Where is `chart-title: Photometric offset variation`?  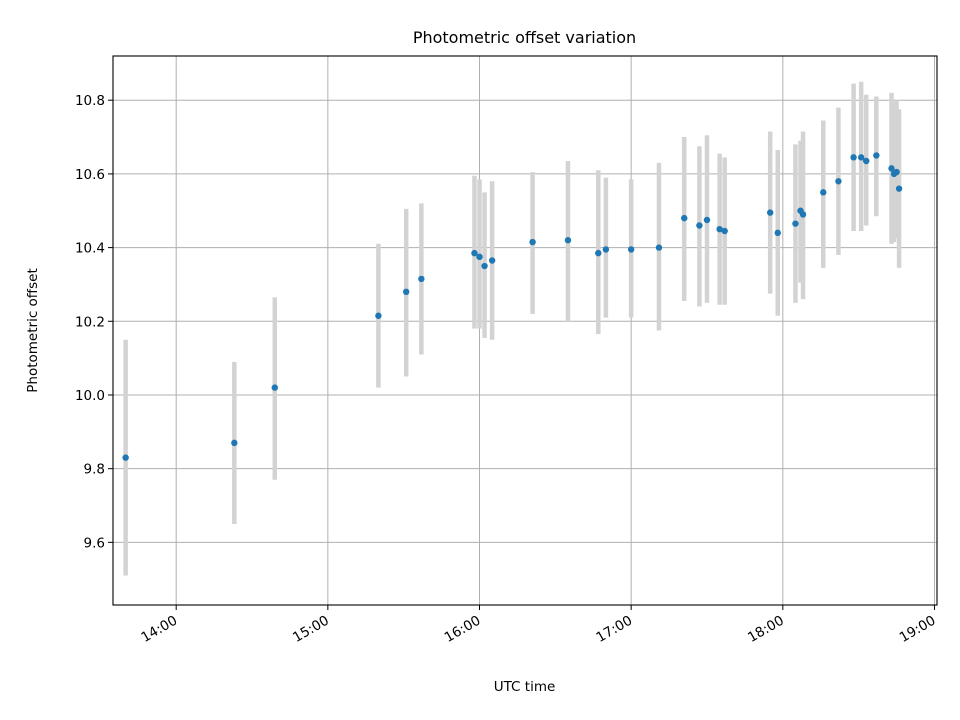 chart-title: Photometric offset variation is located at coordinates (524, 37).